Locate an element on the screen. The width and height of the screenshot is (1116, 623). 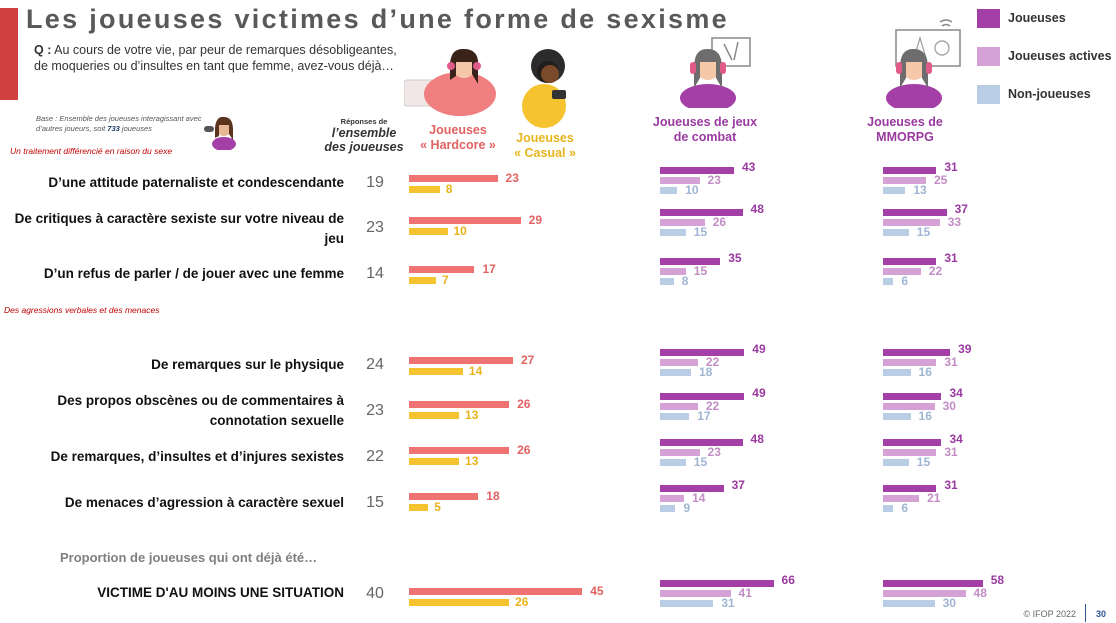
hardcore-header-line2: « Hardcore » is located at coordinates (458, 145).